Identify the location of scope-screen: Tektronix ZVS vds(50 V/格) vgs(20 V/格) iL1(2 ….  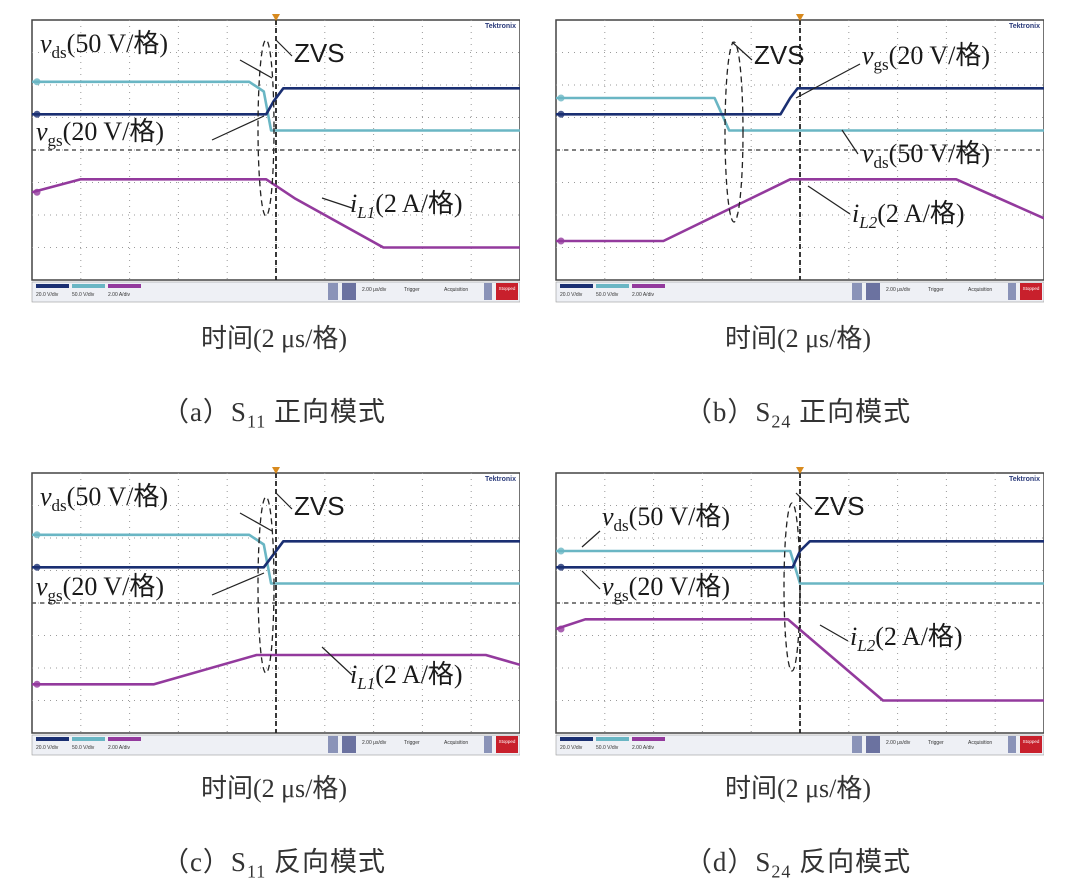
(275, 158).